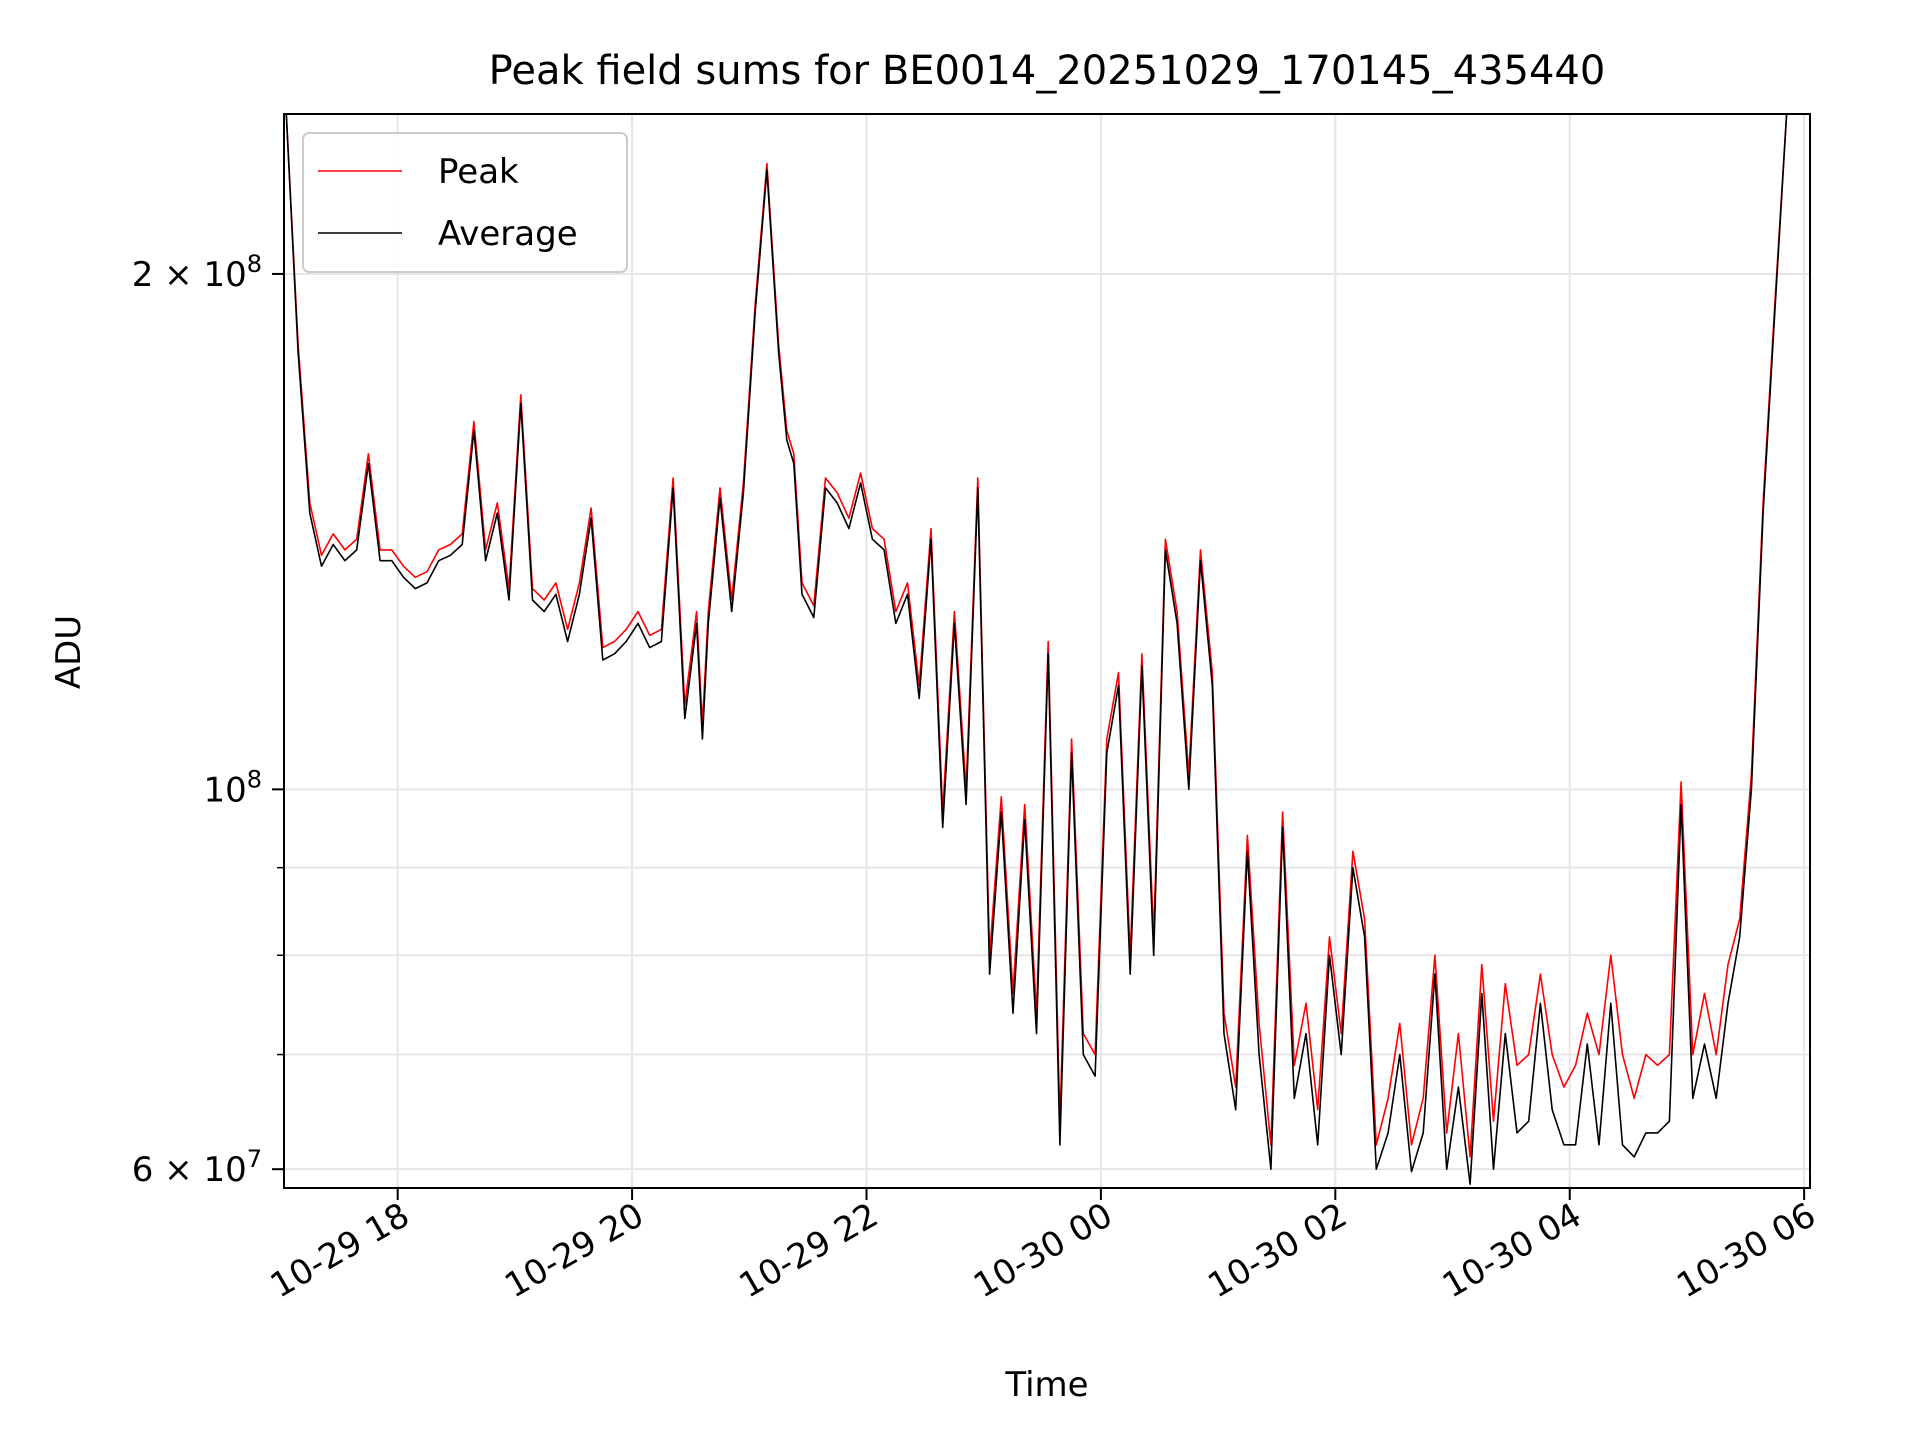  I want to click on y-tick-label-base: 10, so click(224, 790).